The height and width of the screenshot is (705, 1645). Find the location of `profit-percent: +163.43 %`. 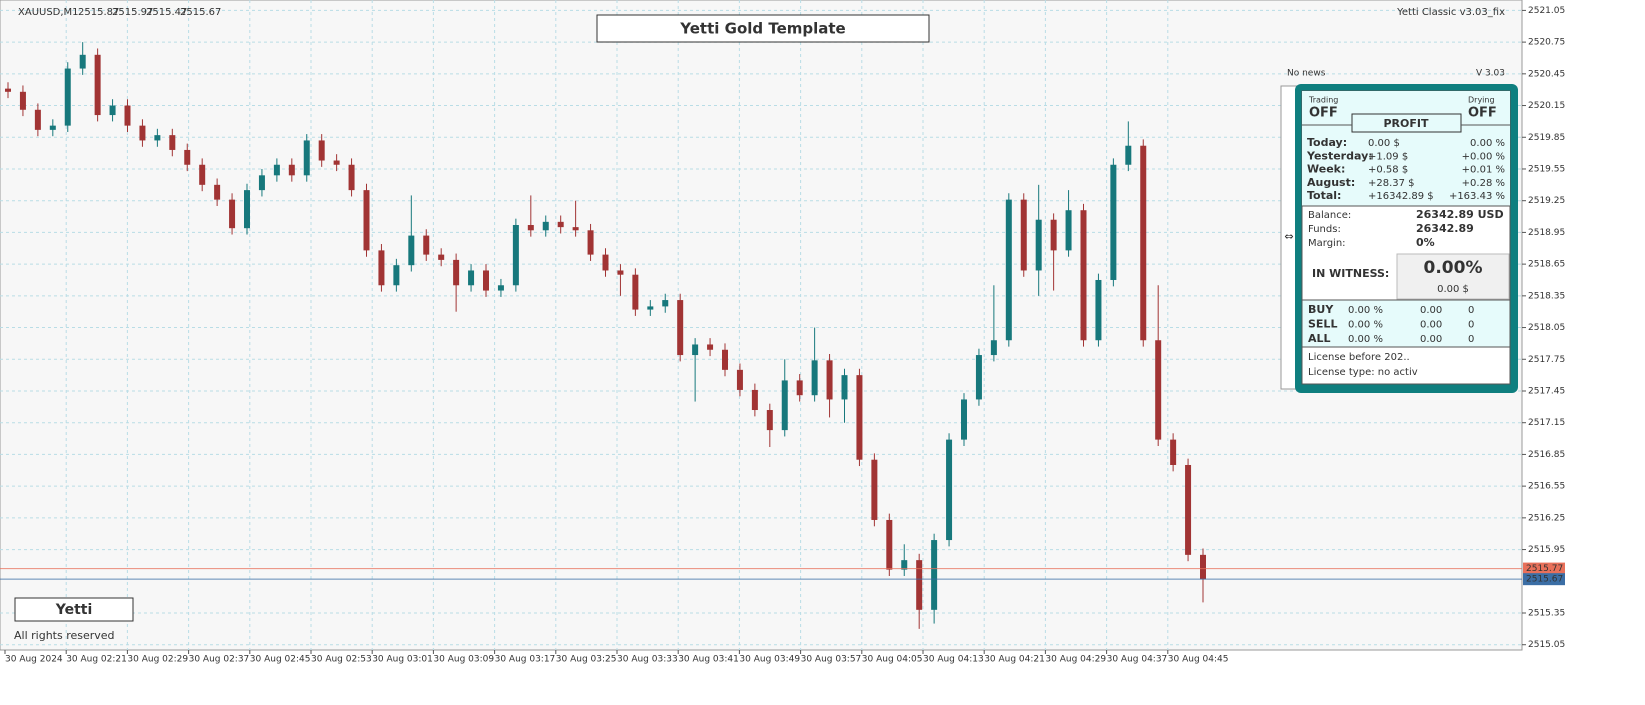

profit-percent: +163.43 % is located at coordinates (1477, 196).